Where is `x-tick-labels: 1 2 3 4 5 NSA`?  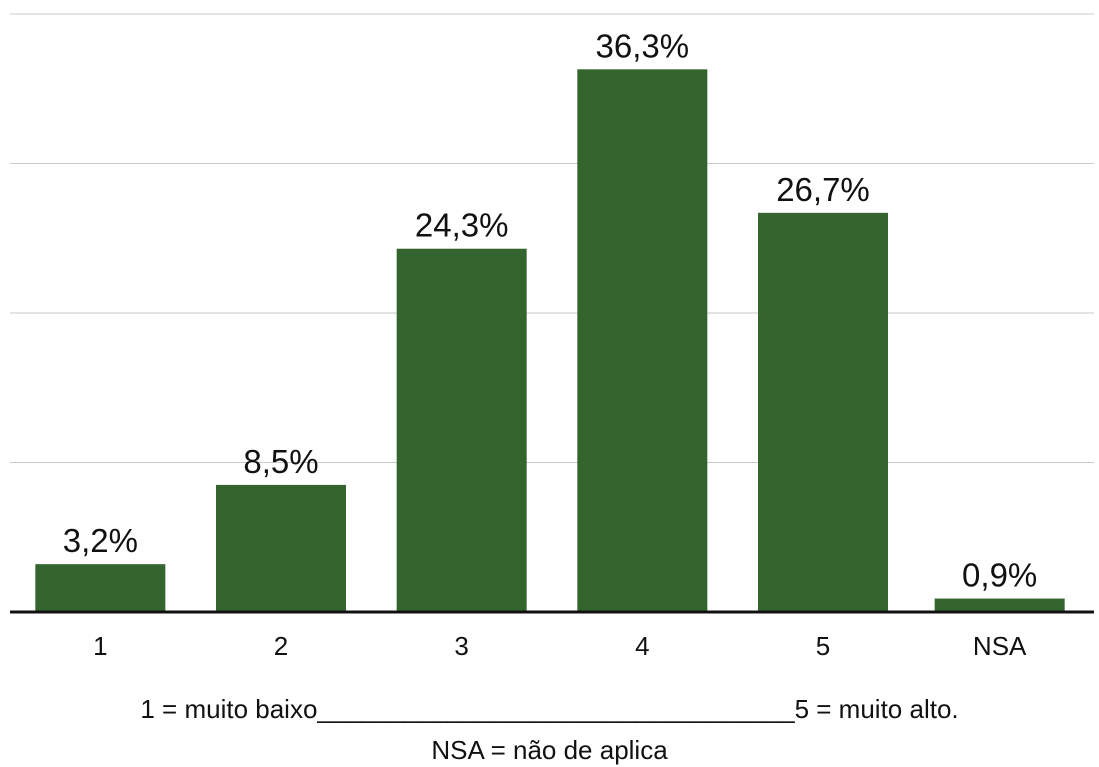 x-tick-labels: 1 2 3 4 5 NSA is located at coordinates (560, 646).